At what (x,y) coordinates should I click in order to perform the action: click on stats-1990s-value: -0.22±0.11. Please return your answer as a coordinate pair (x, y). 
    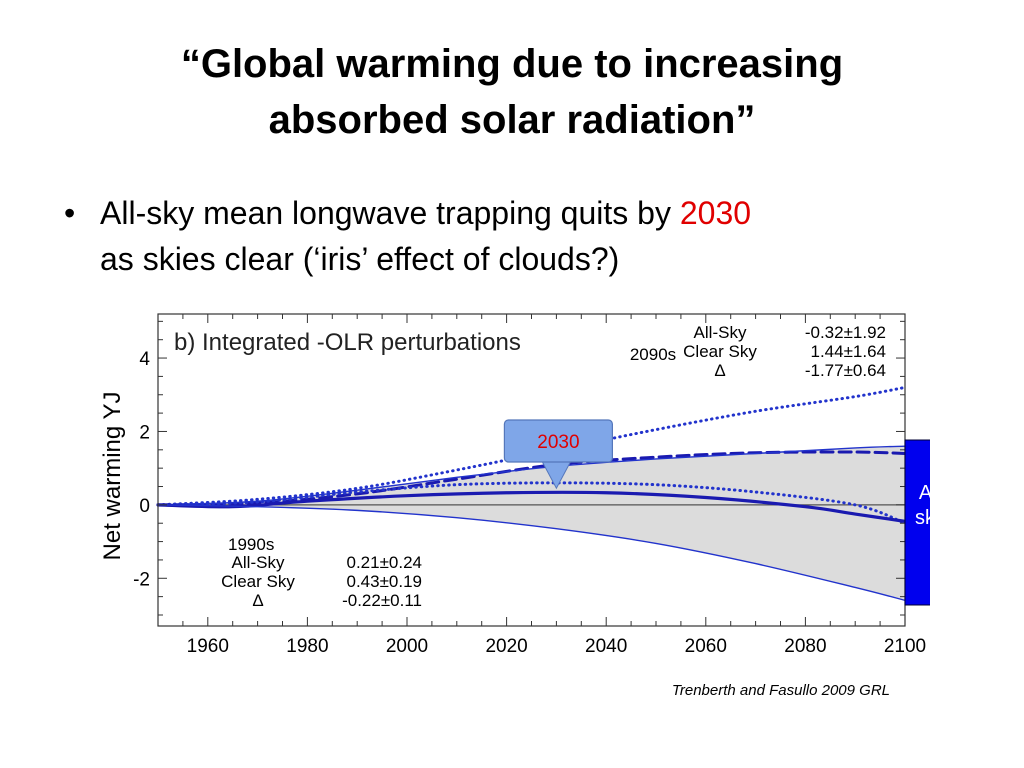
    Looking at the image, I should click on (382, 600).